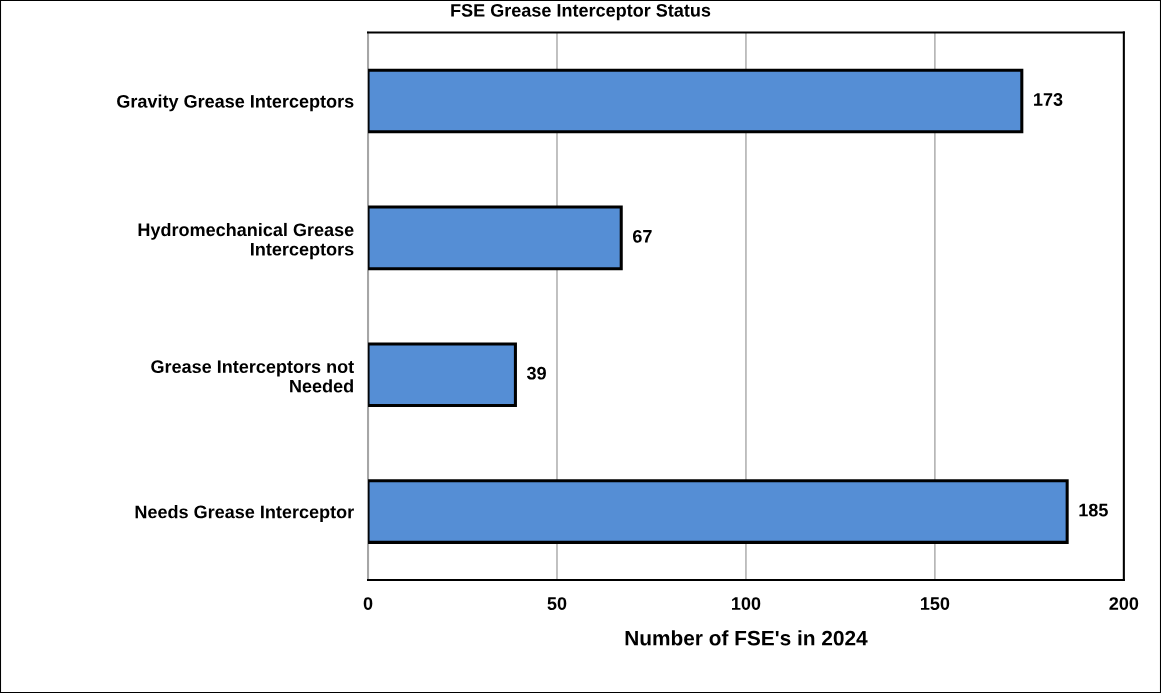  Describe the element at coordinates (1048, 99) in the screenshot. I see `data-label: 173` at that location.